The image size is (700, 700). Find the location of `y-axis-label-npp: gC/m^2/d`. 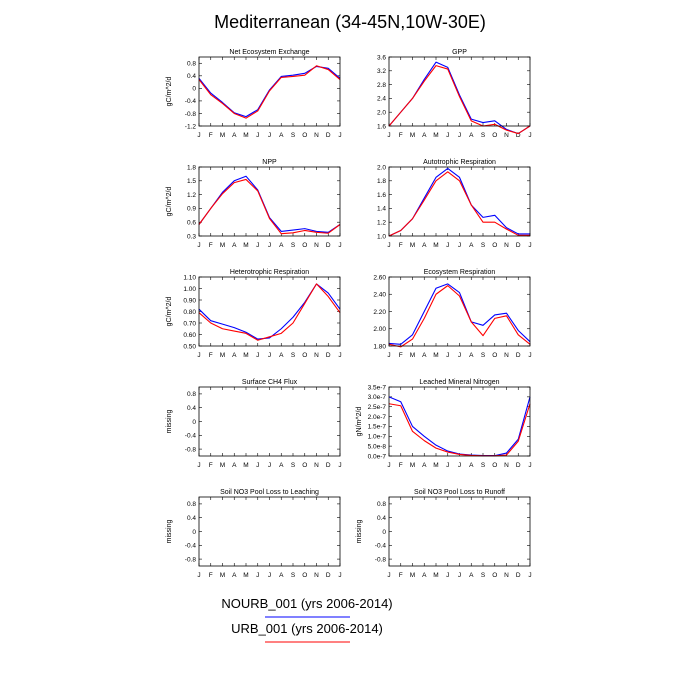

y-axis-label-npp: gC/m^2/d is located at coordinates (169, 202).